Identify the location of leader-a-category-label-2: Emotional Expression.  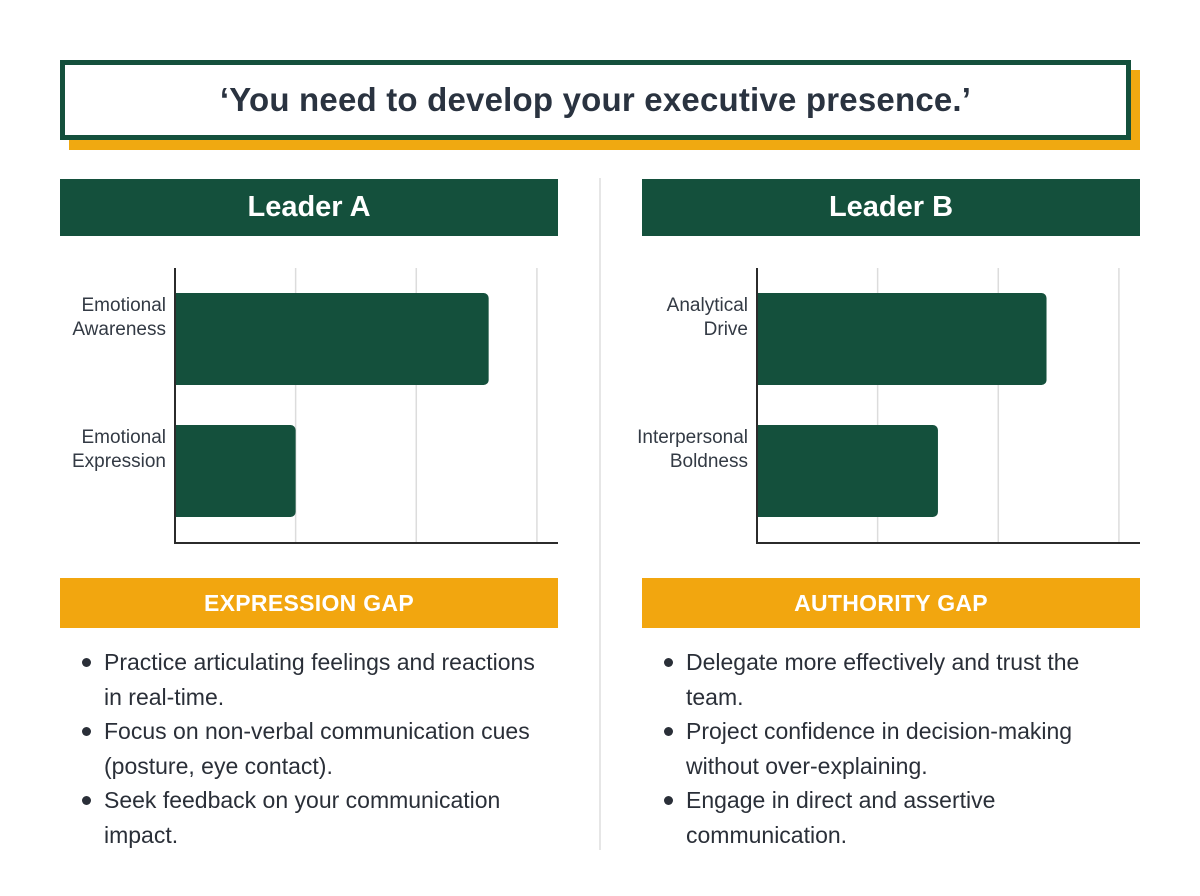
(96, 450).